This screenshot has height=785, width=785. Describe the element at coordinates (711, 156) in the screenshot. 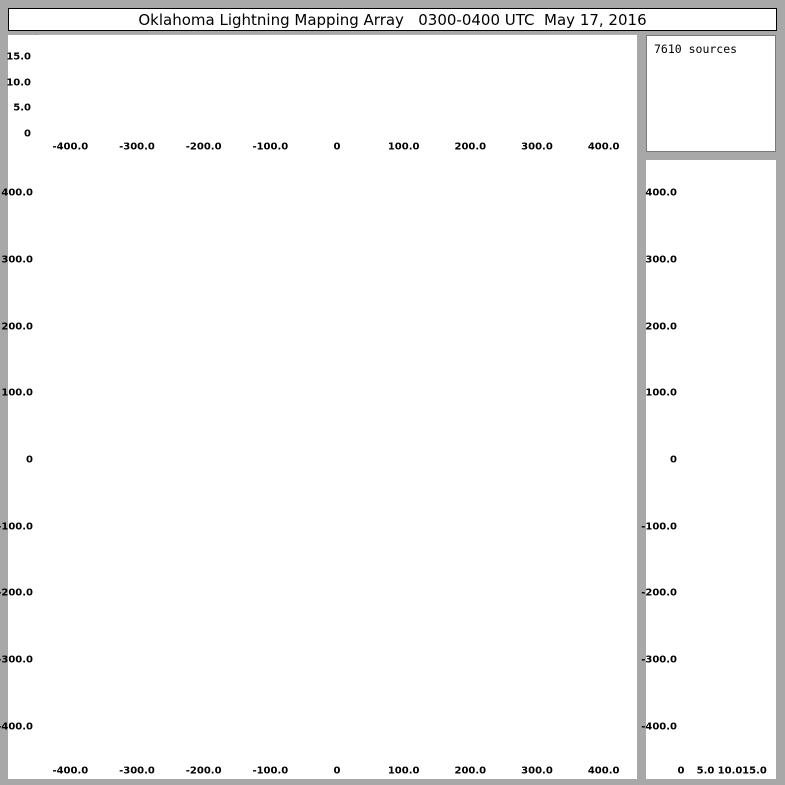

I see `panel-divider-horizontal` at that location.